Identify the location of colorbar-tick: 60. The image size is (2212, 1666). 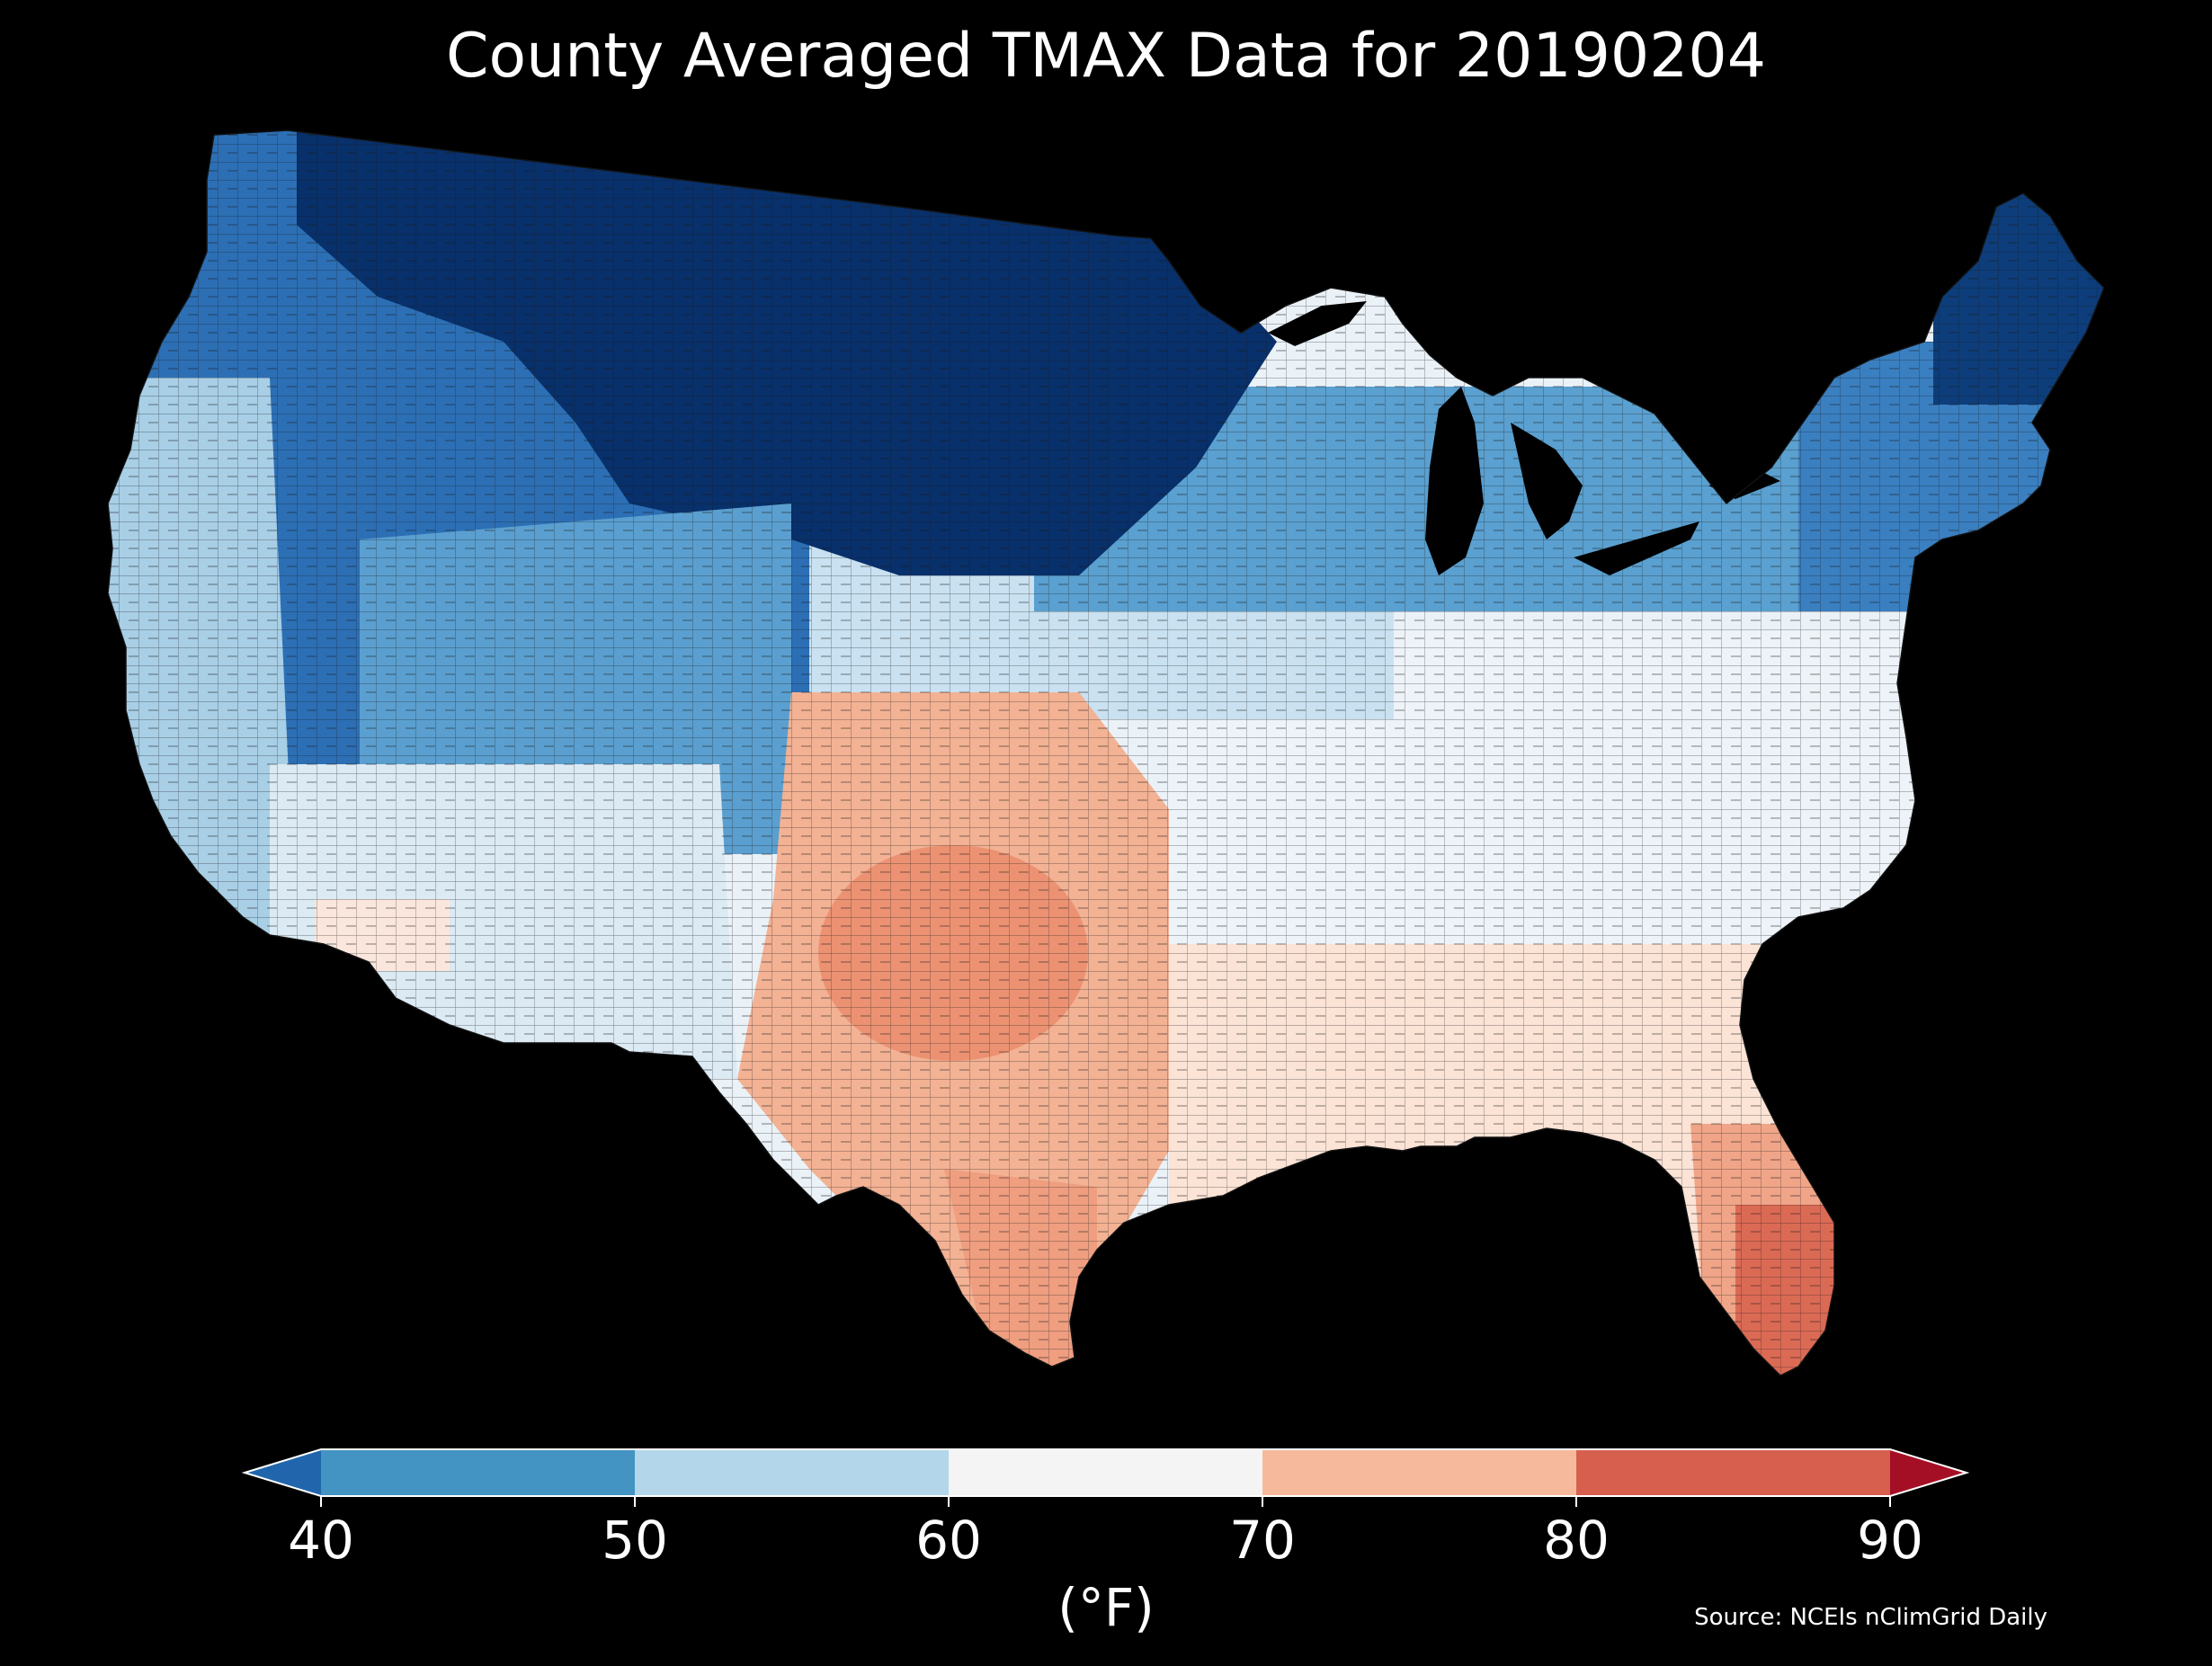
(948, 1540).